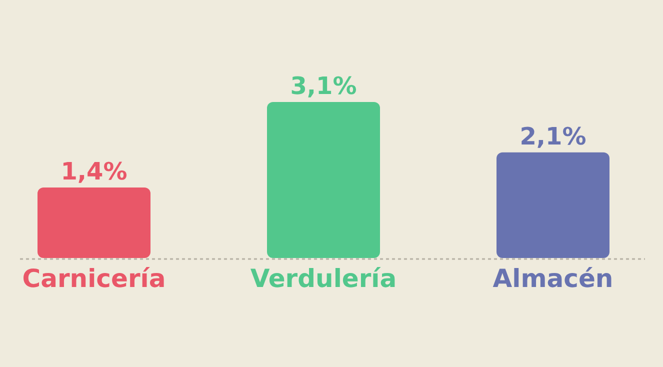 Image resolution: width=663 pixels, height=367 pixels. What do you see at coordinates (323, 86) in the screenshot?
I see `data-label: 3,1%` at bounding box center [323, 86].